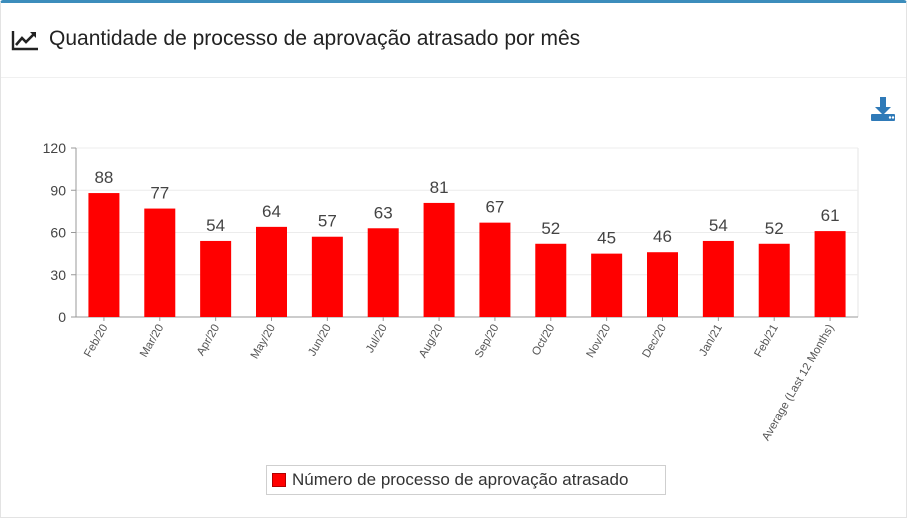 This screenshot has height=520, width=909. I want to click on x-tick-label: Nov/20, so click(599, 342).